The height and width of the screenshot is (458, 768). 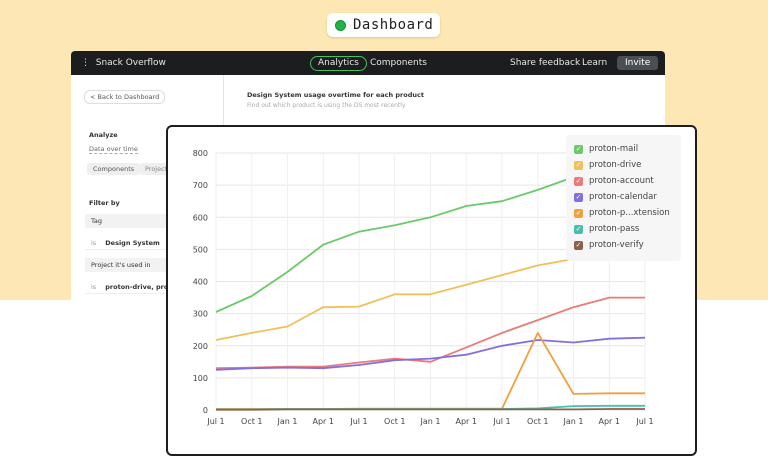 I want to click on legend-label: proton-drive, so click(x=615, y=165).